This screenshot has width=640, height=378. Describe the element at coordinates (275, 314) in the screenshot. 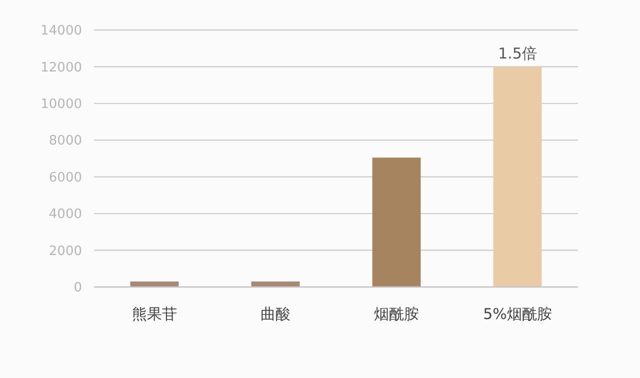

I see `x-tick-label: 曲酸` at that location.